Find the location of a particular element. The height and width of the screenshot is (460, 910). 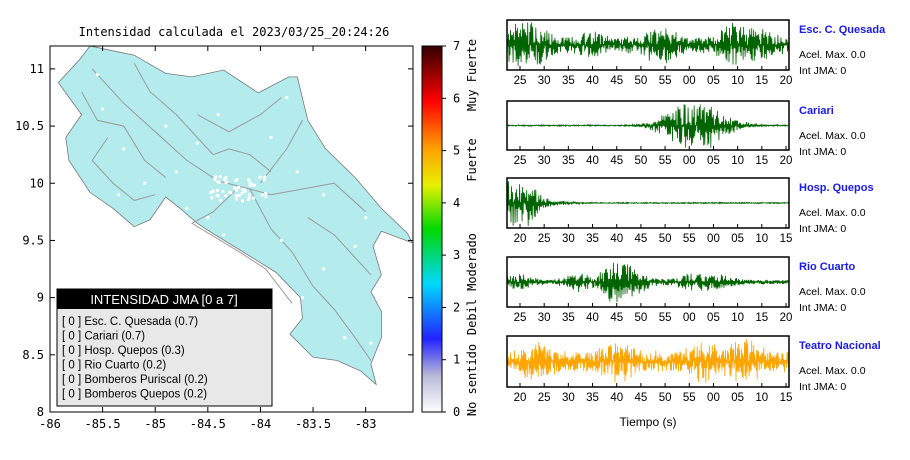

wave-xlabel: Tiempo (s) is located at coordinates (648, 422).